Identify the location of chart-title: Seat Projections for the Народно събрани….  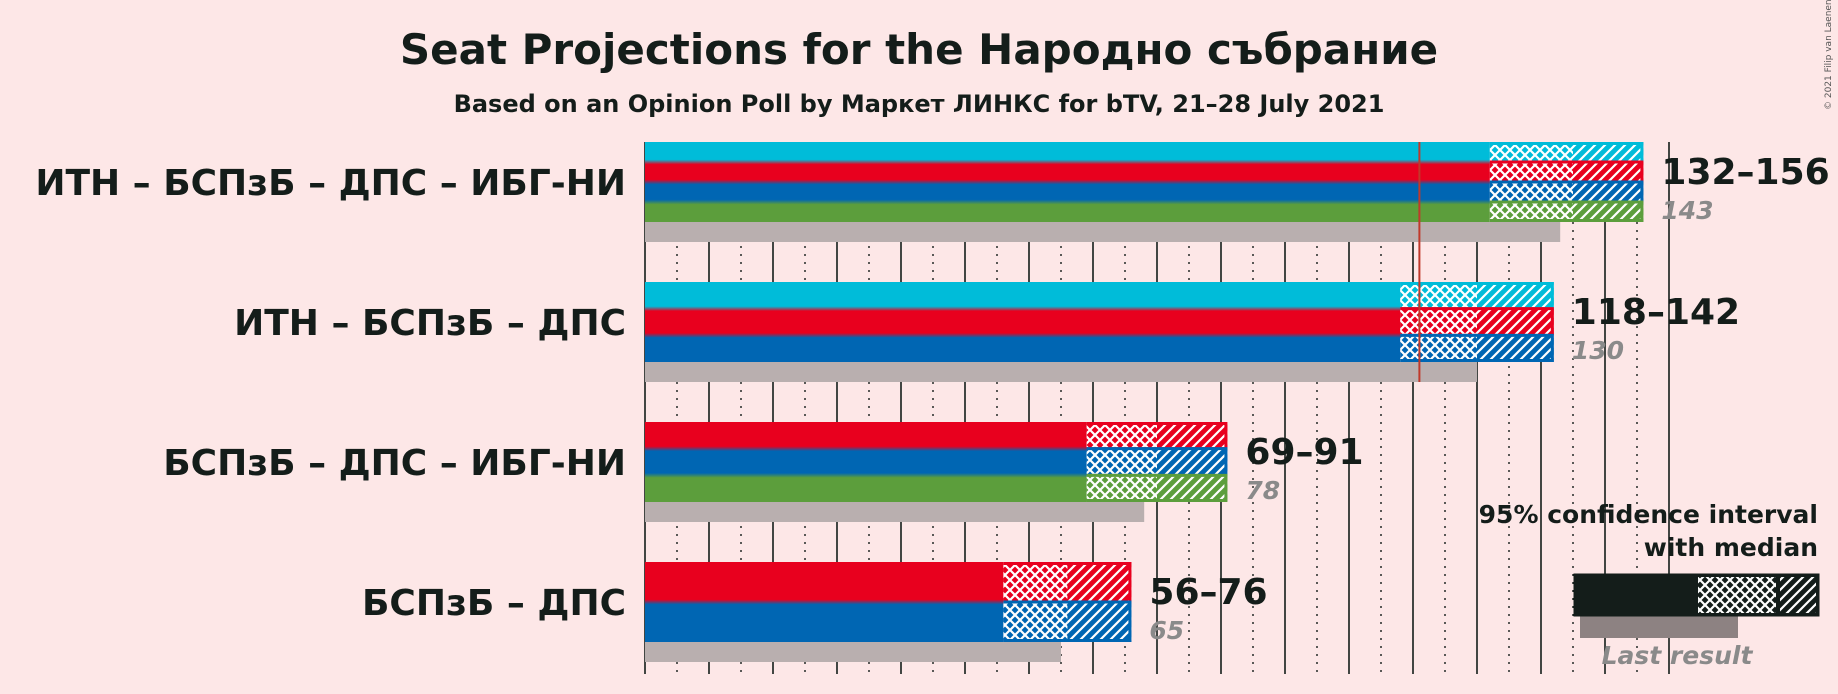
(919, 49).